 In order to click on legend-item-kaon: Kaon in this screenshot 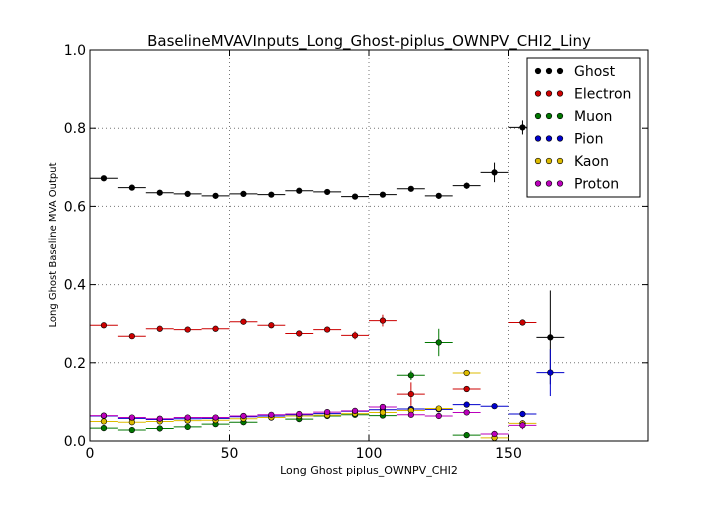, I will do `click(571, 162)`.